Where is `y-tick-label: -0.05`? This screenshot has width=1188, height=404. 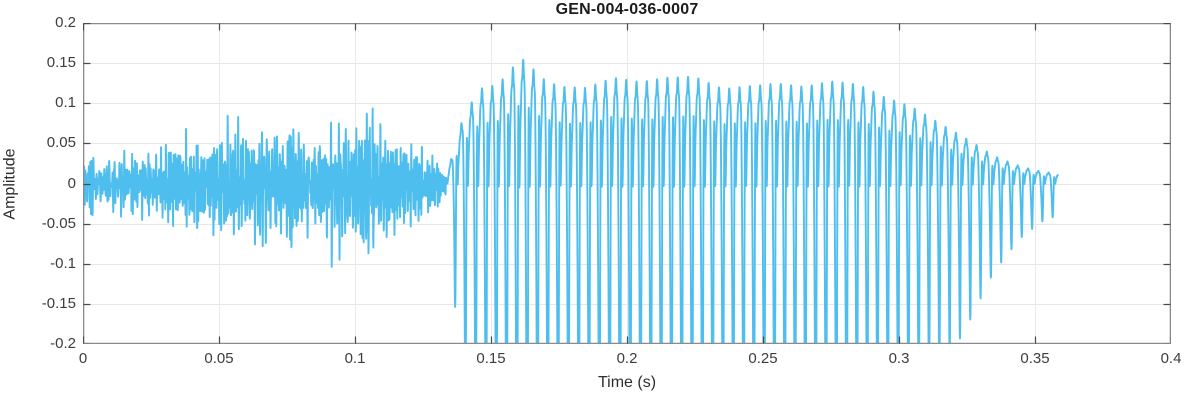 y-tick-label: -0.05 is located at coordinates (58, 223).